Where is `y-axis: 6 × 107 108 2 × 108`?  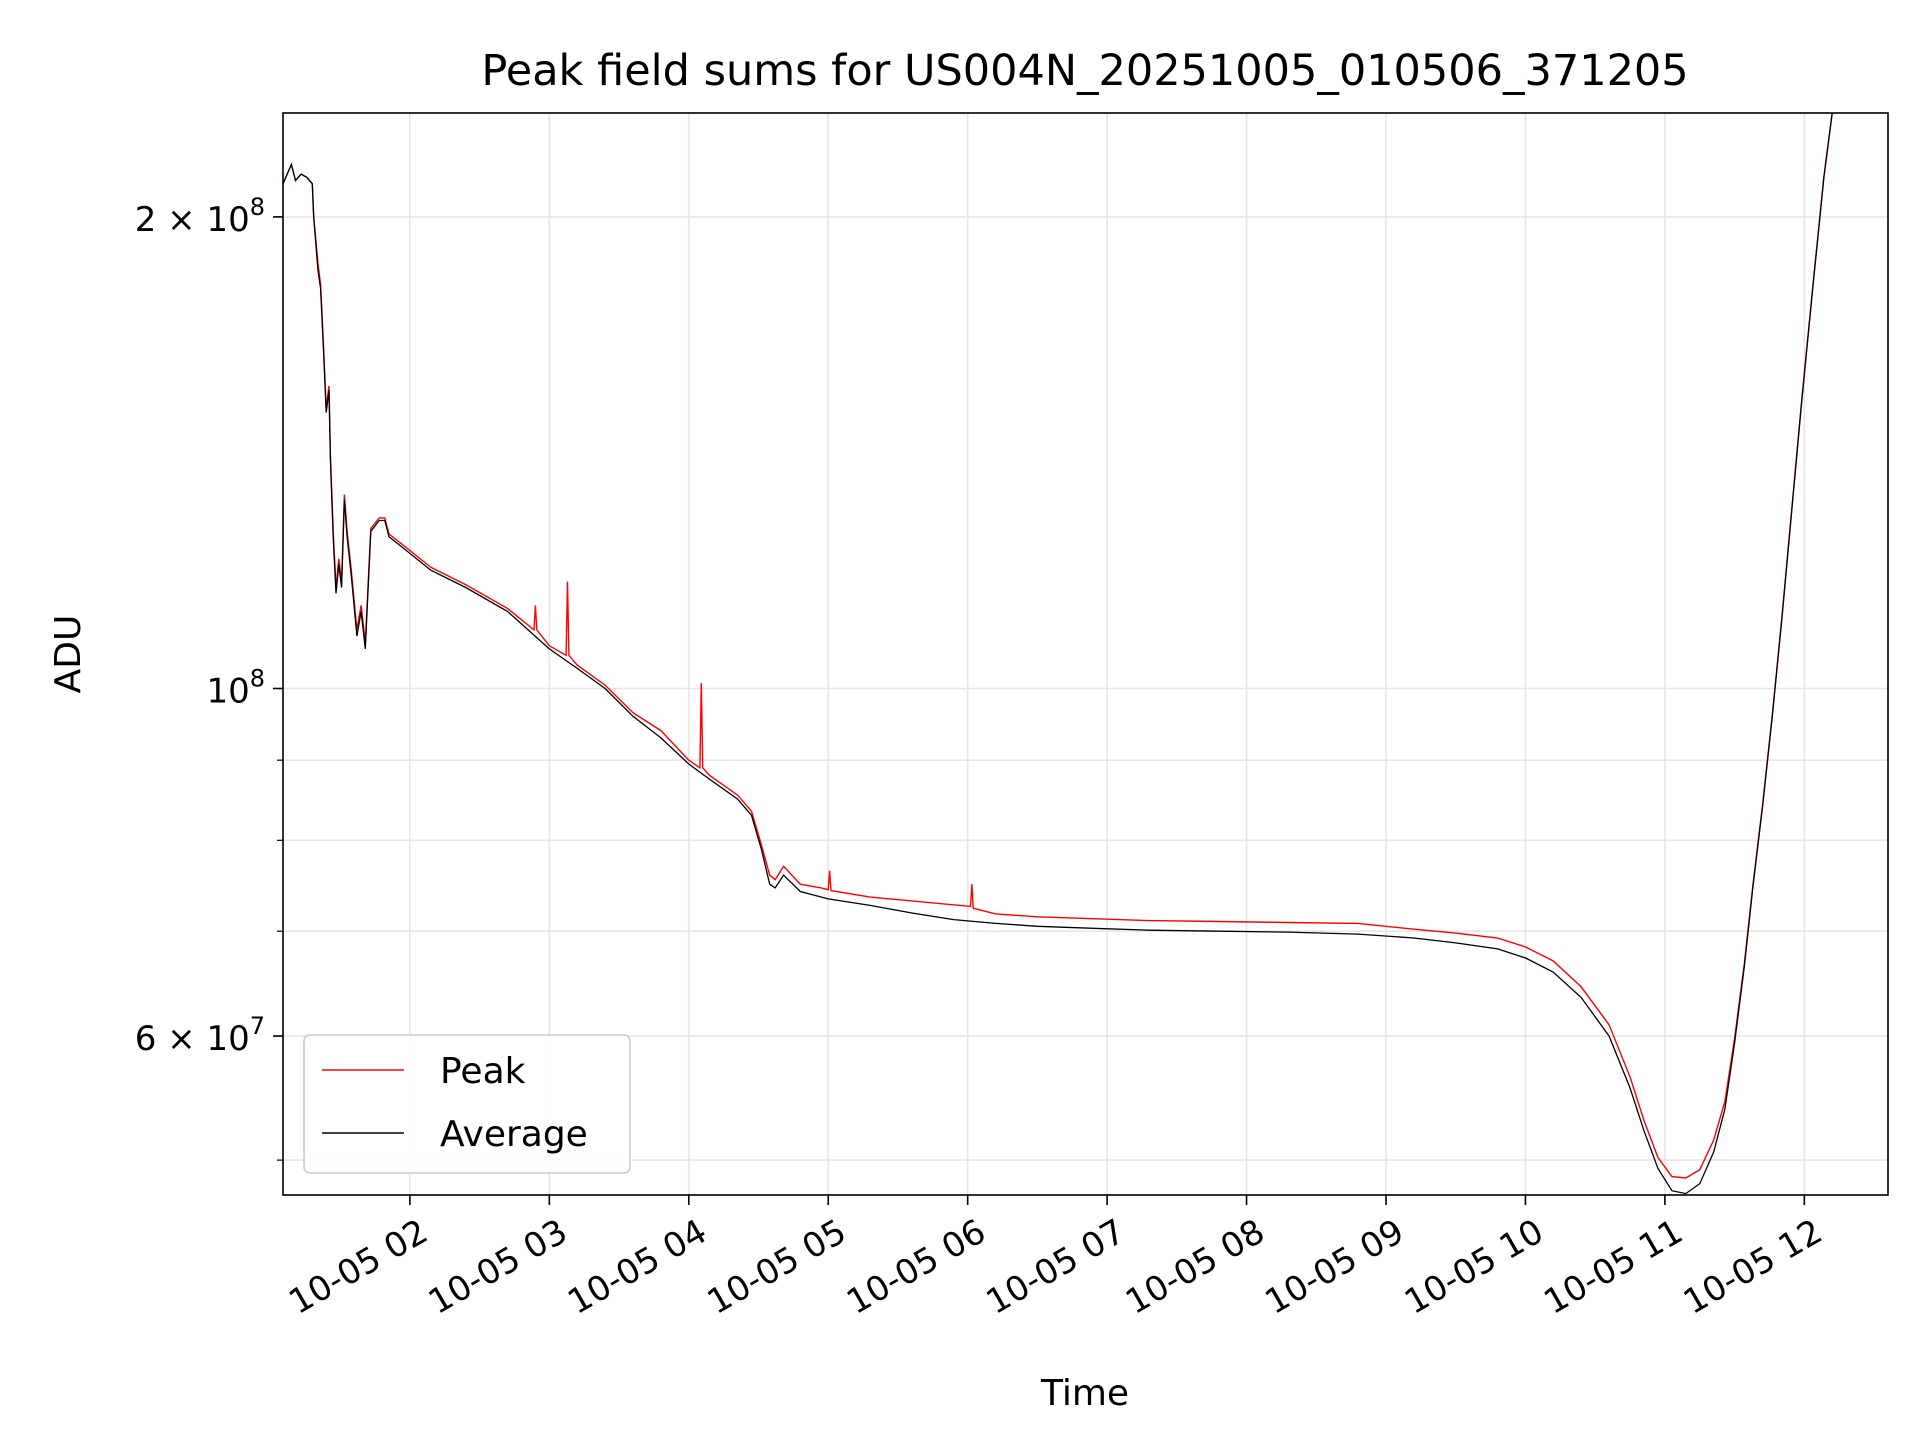
y-axis: 6 × 107 108 2 × 108 is located at coordinates (209, 677).